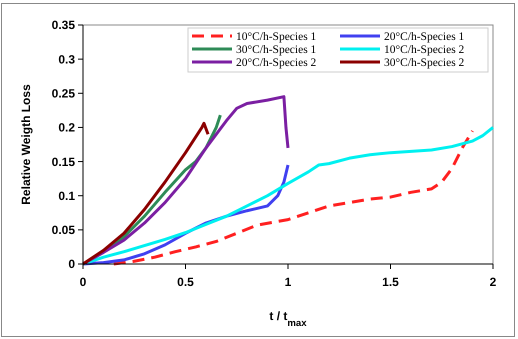 This screenshot has height=339, width=518. What do you see at coordinates (64, 25) in the screenshot?
I see `y-tick-label: 0.35` at bounding box center [64, 25].